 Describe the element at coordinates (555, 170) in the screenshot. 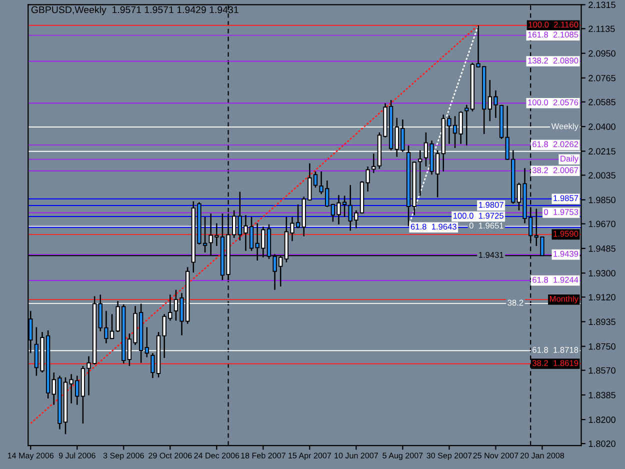

I see `ref-line-label: 38.2 2.0067` at that location.